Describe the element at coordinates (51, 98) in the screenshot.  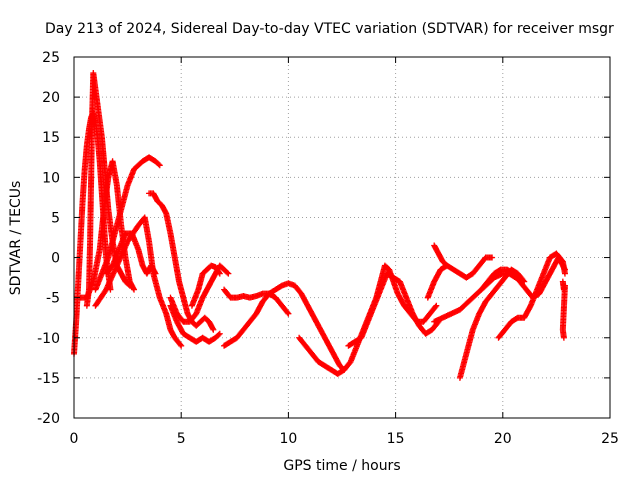
I see `y-tick-label: 20` at that location.